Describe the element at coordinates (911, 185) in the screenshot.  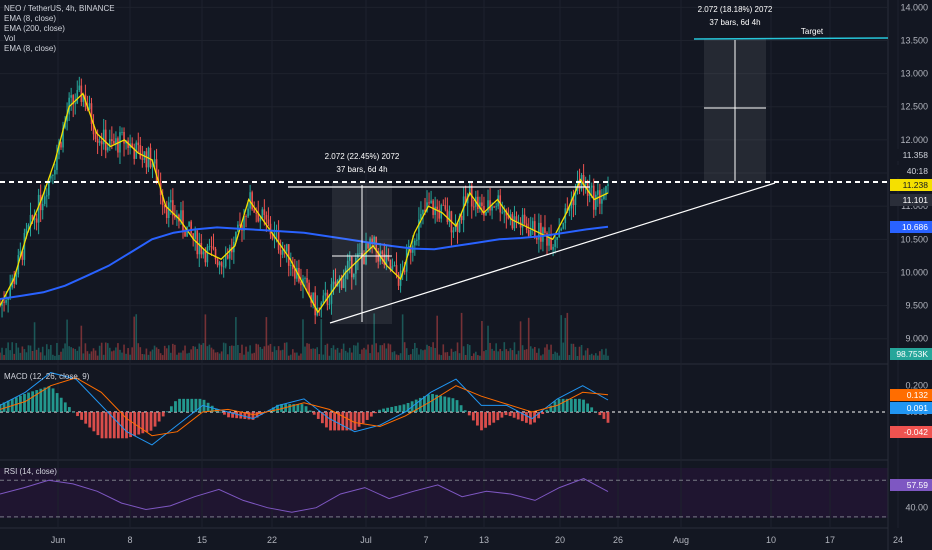
I see `badge-close-bg` at that location.